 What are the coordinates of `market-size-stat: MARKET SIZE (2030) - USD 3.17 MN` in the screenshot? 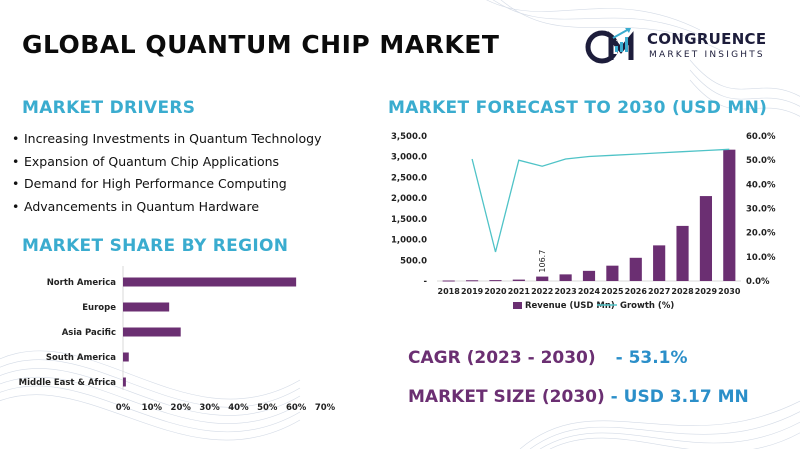 It's located at (578, 397).